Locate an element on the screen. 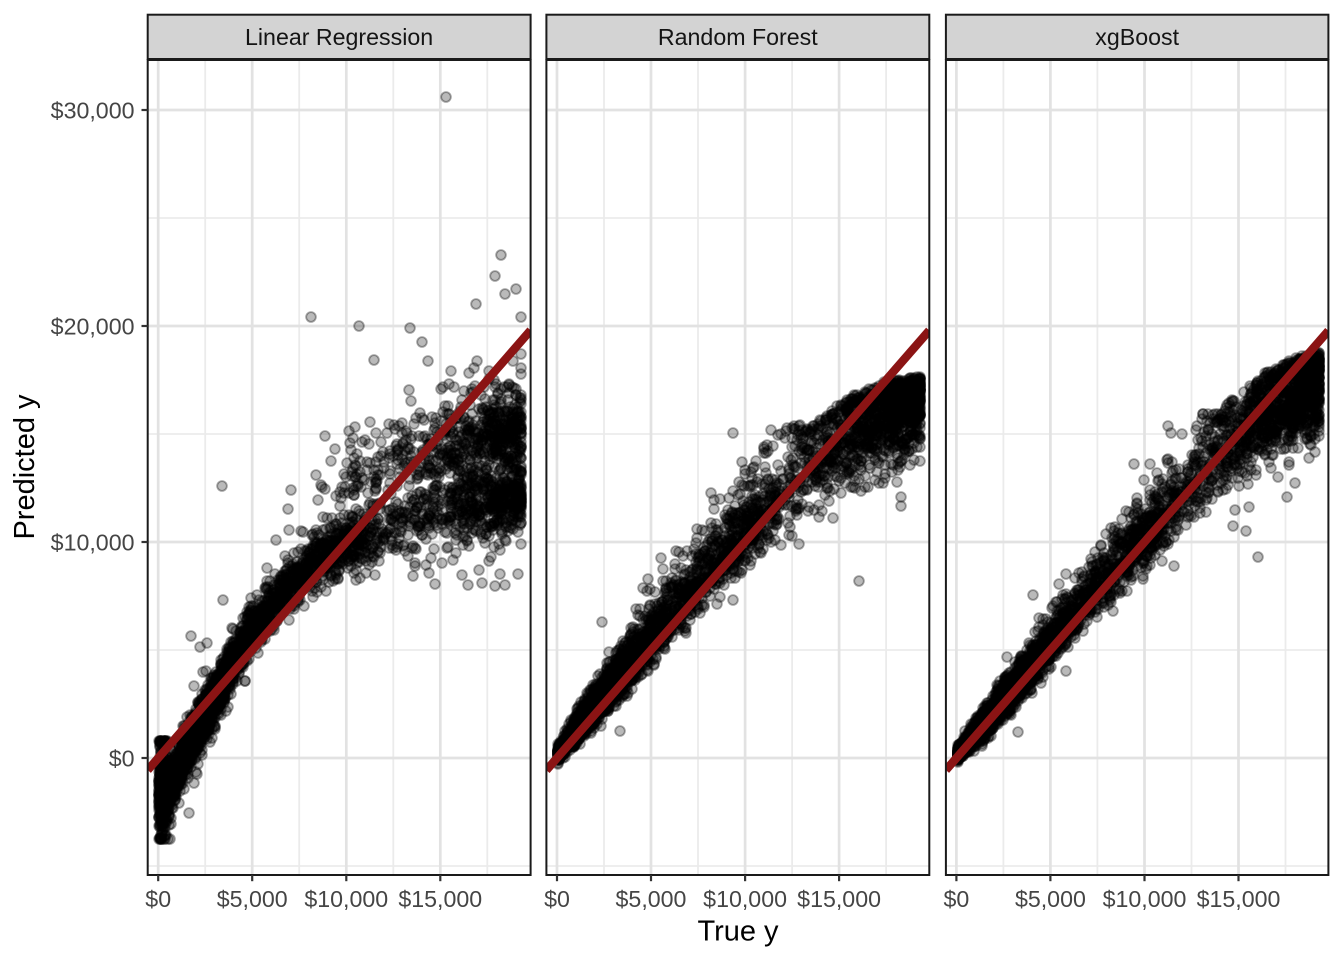 Image resolution: width=1344 pixels, height=960 pixels. svg-text: $10,000 is located at coordinates (346, 899).